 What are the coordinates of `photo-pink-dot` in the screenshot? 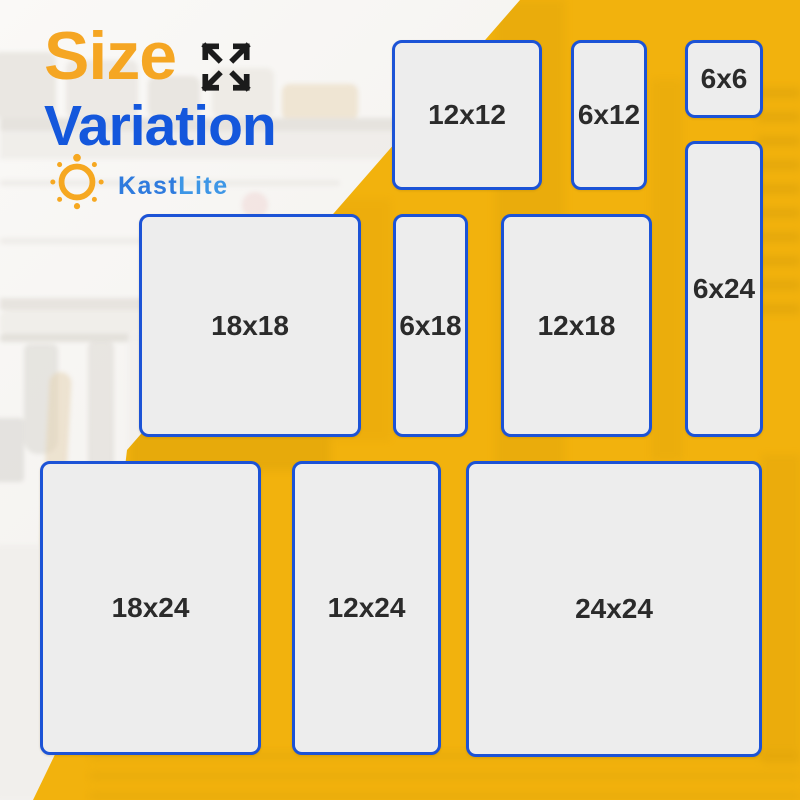 It's located at (255, 205).